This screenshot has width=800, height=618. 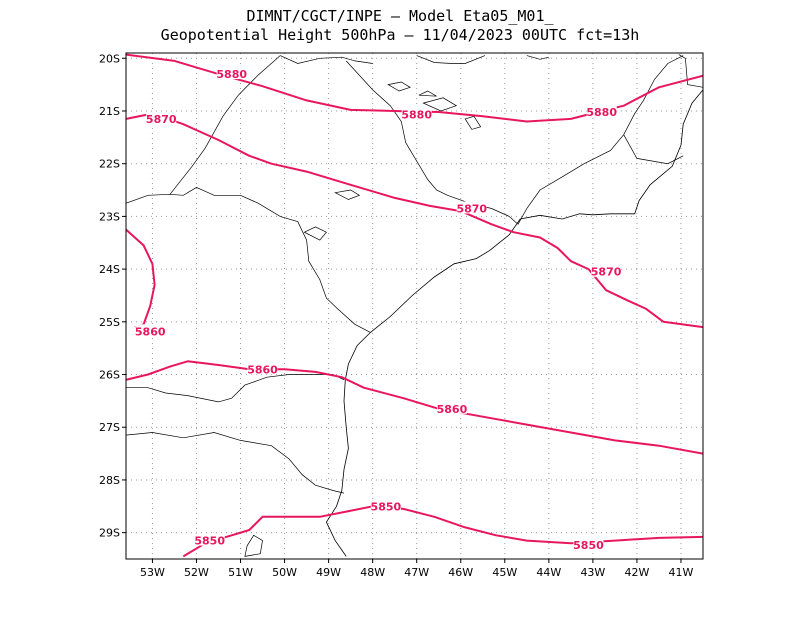 I want to click on lat-tick-label: 22S, so click(x=109, y=164).